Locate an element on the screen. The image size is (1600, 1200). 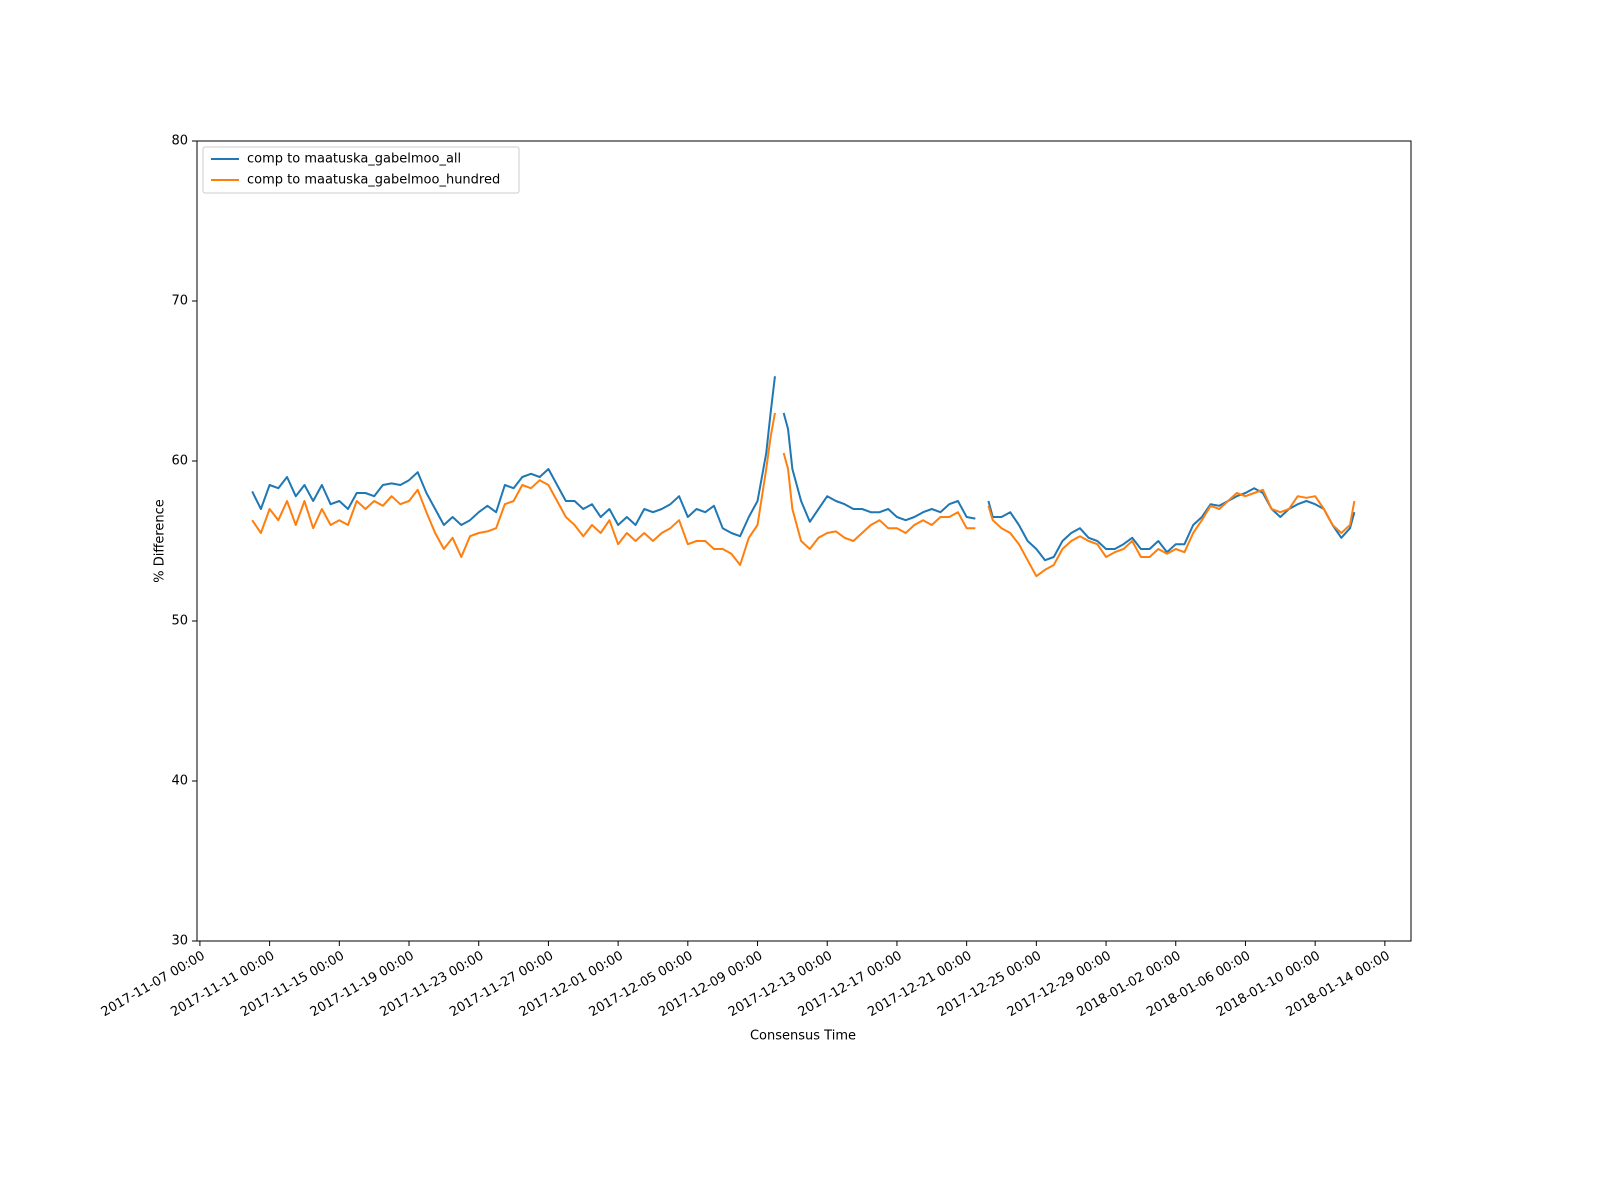
y-tick-label: 50 is located at coordinates (179, 621).